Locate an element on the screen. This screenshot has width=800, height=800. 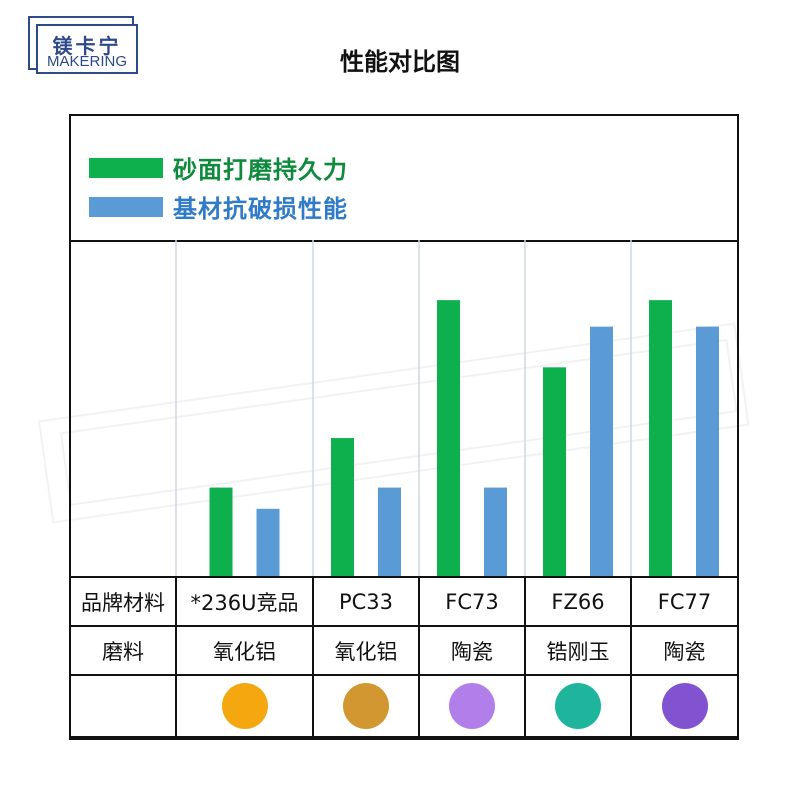
brand-logo: 镁卡宁 MAKERING is located at coordinates (84, 45).